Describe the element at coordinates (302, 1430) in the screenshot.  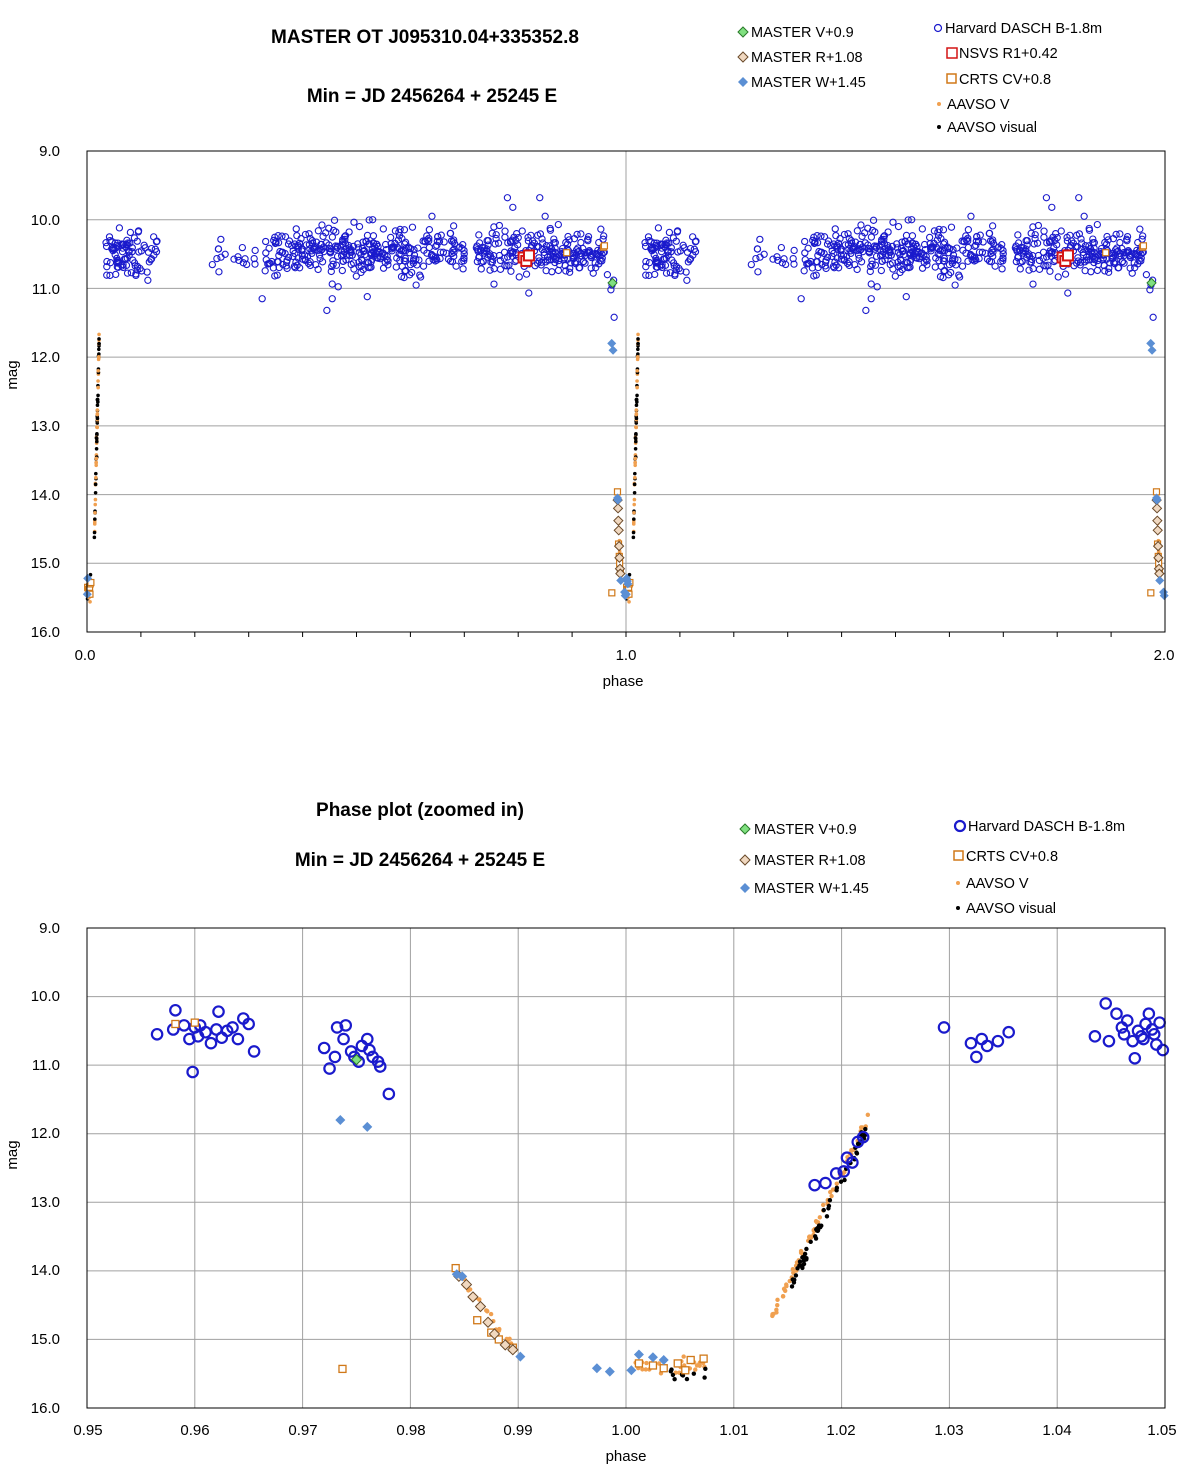
I see `x-tick-label: 0.97` at that location.